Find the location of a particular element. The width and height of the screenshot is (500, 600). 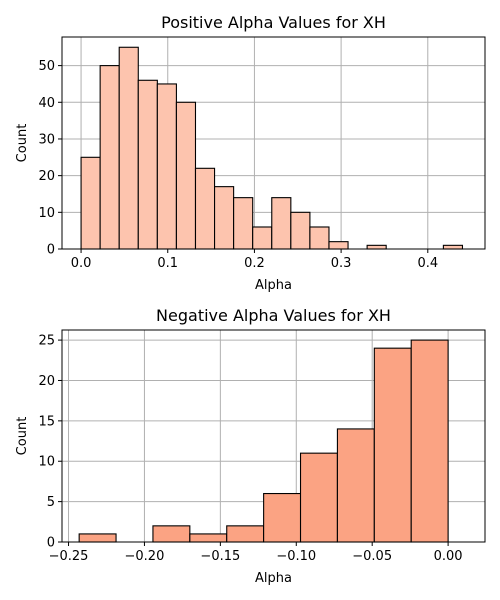

x-tick-label: 0.3 is located at coordinates (341, 263).